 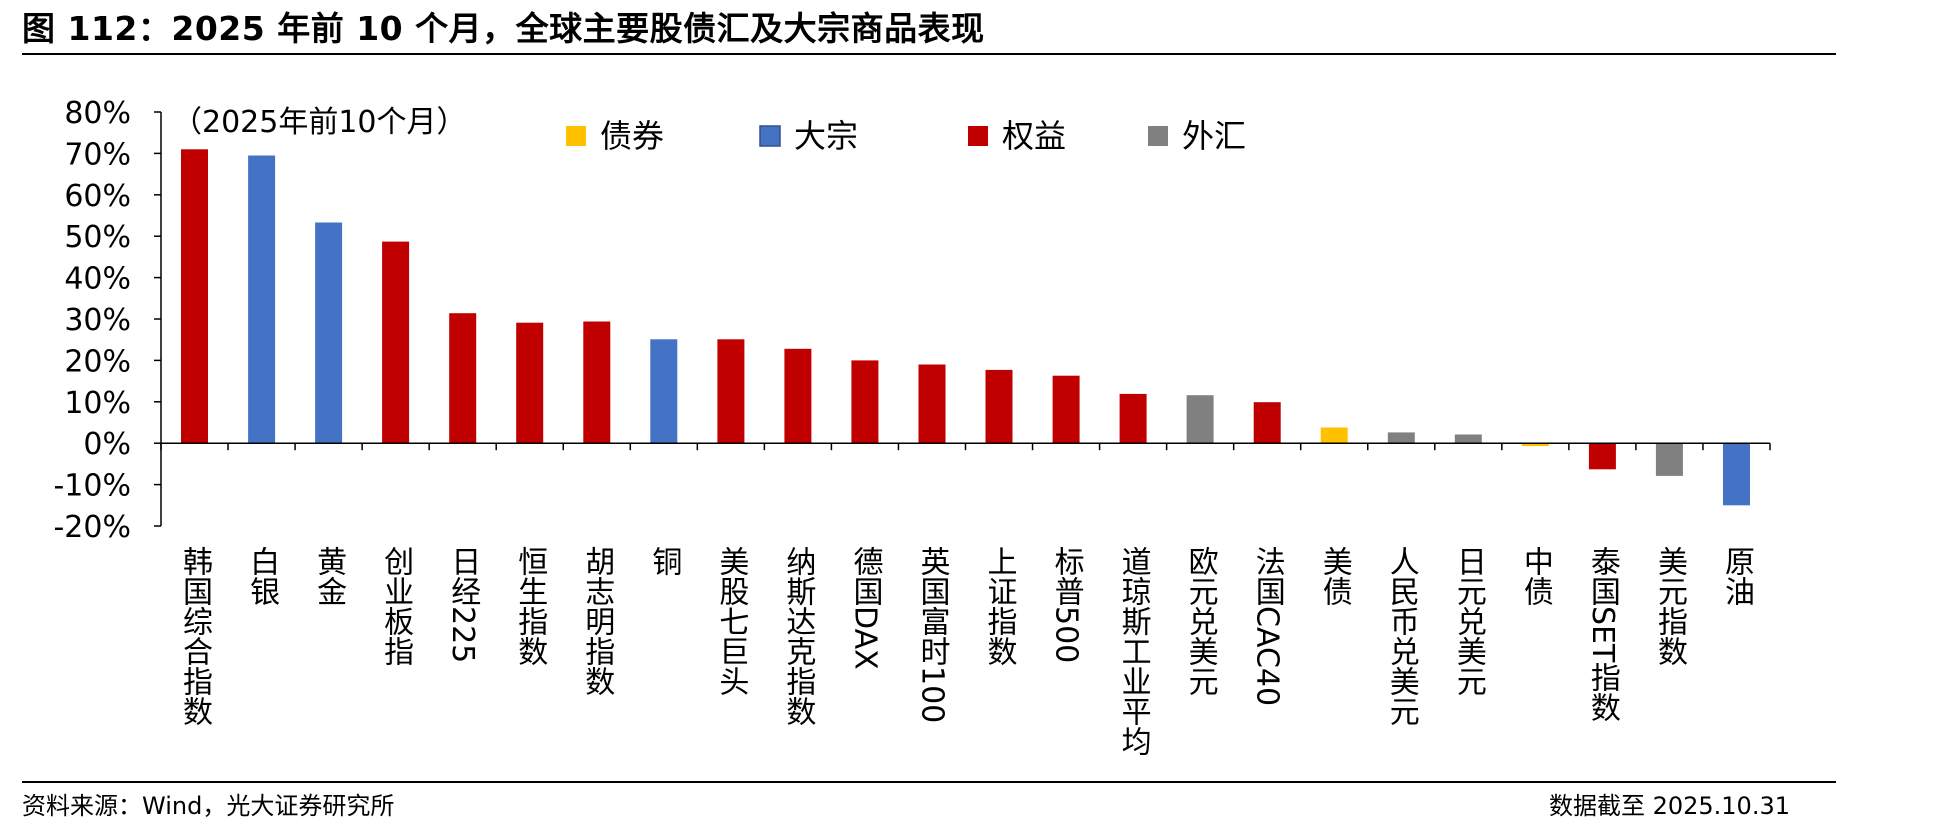 What do you see at coordinates (97, 361) in the screenshot?
I see `y-tick-label: 20%` at bounding box center [97, 361].